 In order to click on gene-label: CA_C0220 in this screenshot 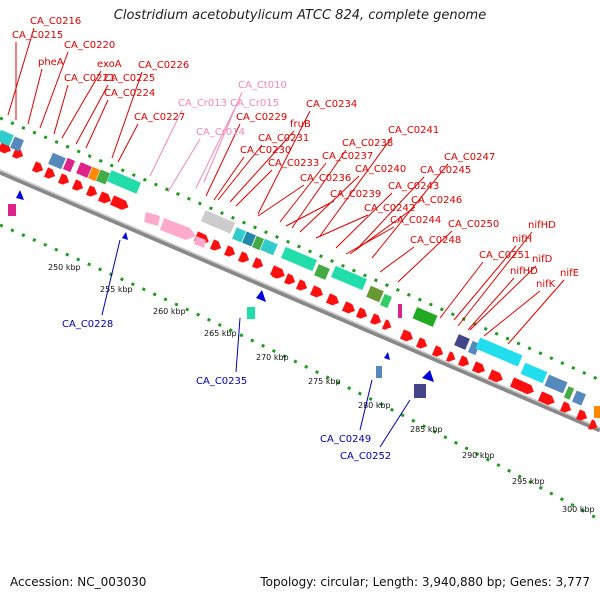, I will do `click(89, 45)`.